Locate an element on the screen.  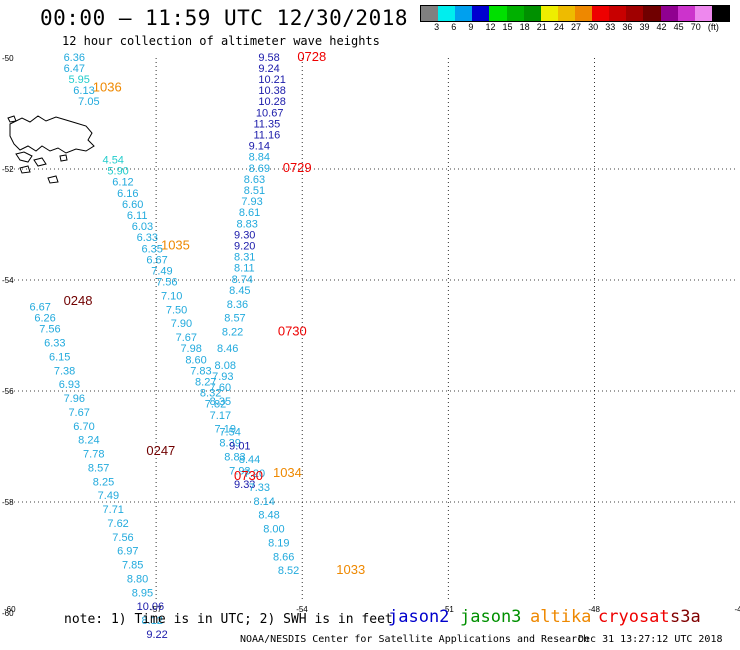
swh-value: 10.21 is located at coordinates (272, 80).